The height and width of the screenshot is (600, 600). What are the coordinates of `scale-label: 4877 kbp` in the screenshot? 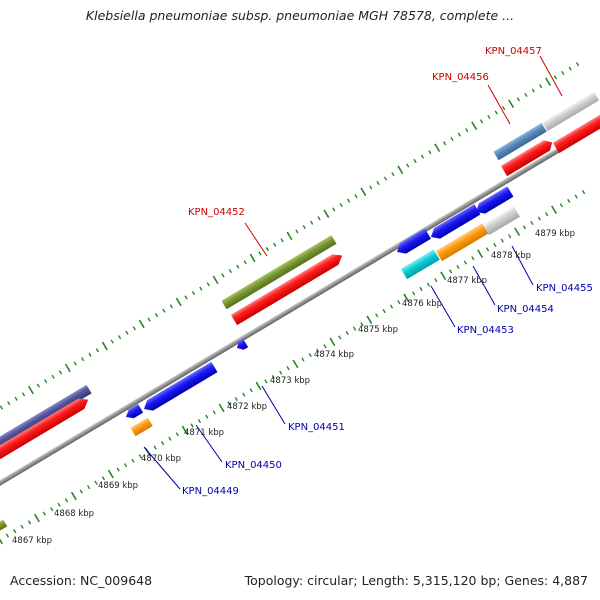 It's located at (467, 281).